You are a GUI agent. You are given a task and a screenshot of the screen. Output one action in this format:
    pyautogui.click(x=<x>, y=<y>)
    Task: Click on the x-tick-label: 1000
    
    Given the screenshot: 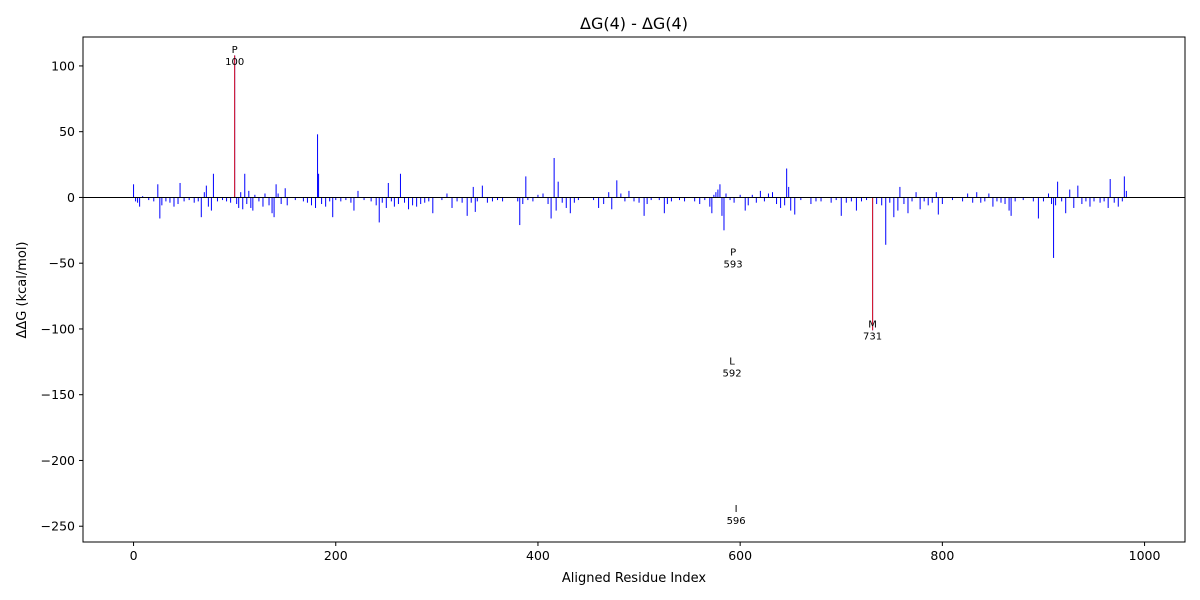 What is the action you would take?
    pyautogui.click(x=1145, y=555)
    